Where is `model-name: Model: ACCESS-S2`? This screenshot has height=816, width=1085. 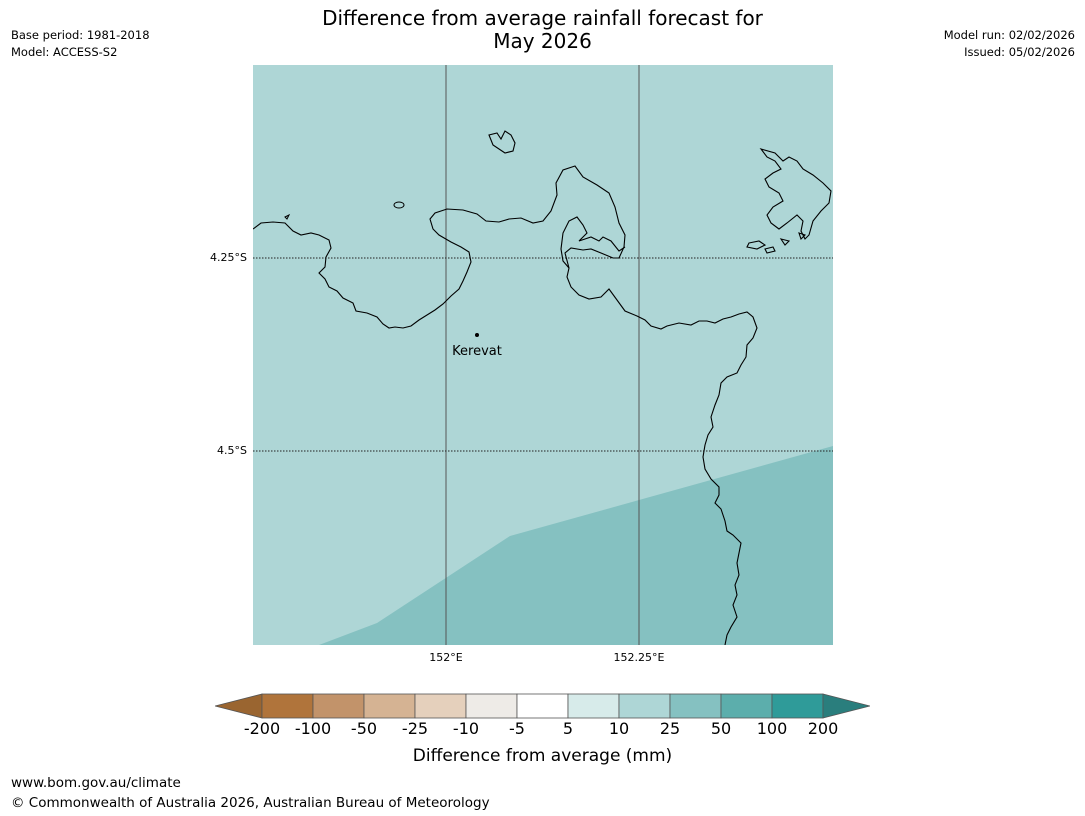 model-name: Model: ACCESS-S2 is located at coordinates (64, 52).